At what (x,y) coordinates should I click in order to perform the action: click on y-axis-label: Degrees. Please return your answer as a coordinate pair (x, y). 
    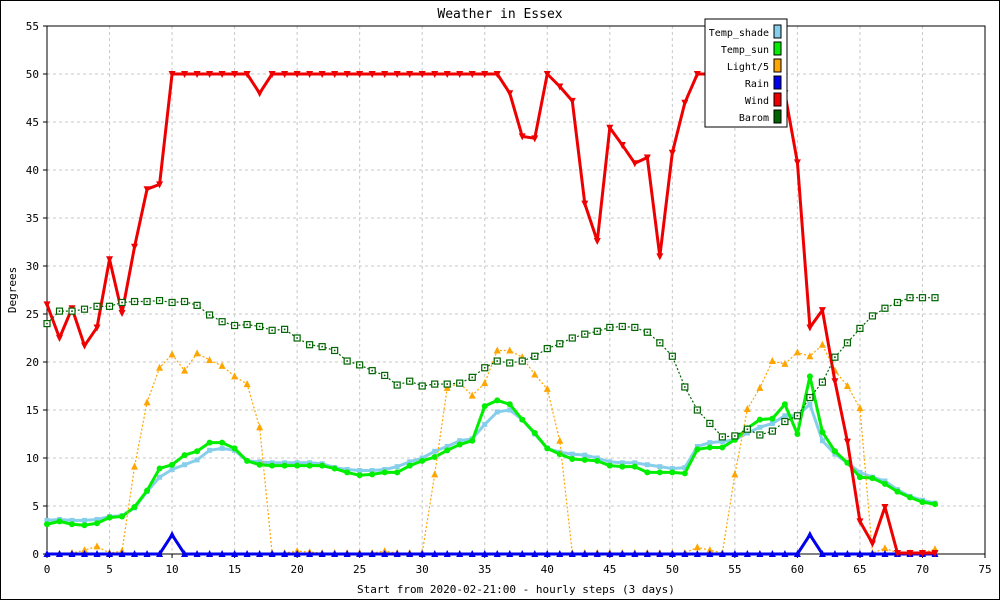
    Looking at the image, I should click on (12, 290).